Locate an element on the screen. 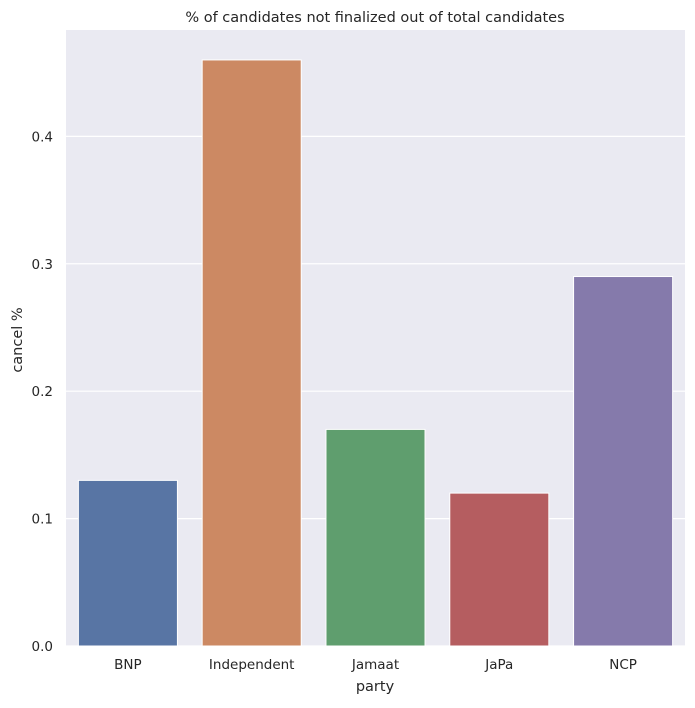 The width and height of the screenshot is (695, 708). x-tick-label: Independent is located at coordinates (252, 665).